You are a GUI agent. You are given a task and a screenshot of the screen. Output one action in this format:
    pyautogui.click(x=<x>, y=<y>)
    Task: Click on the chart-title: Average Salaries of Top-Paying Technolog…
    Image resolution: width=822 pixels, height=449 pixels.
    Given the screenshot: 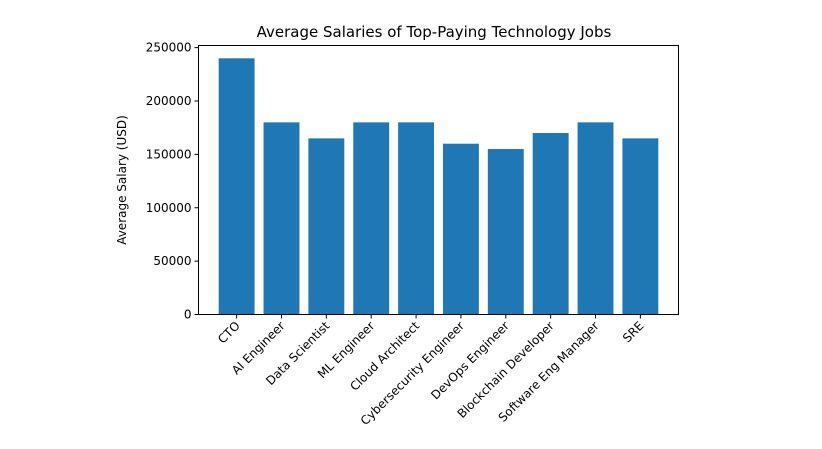 What is the action you would take?
    pyautogui.click(x=434, y=32)
    